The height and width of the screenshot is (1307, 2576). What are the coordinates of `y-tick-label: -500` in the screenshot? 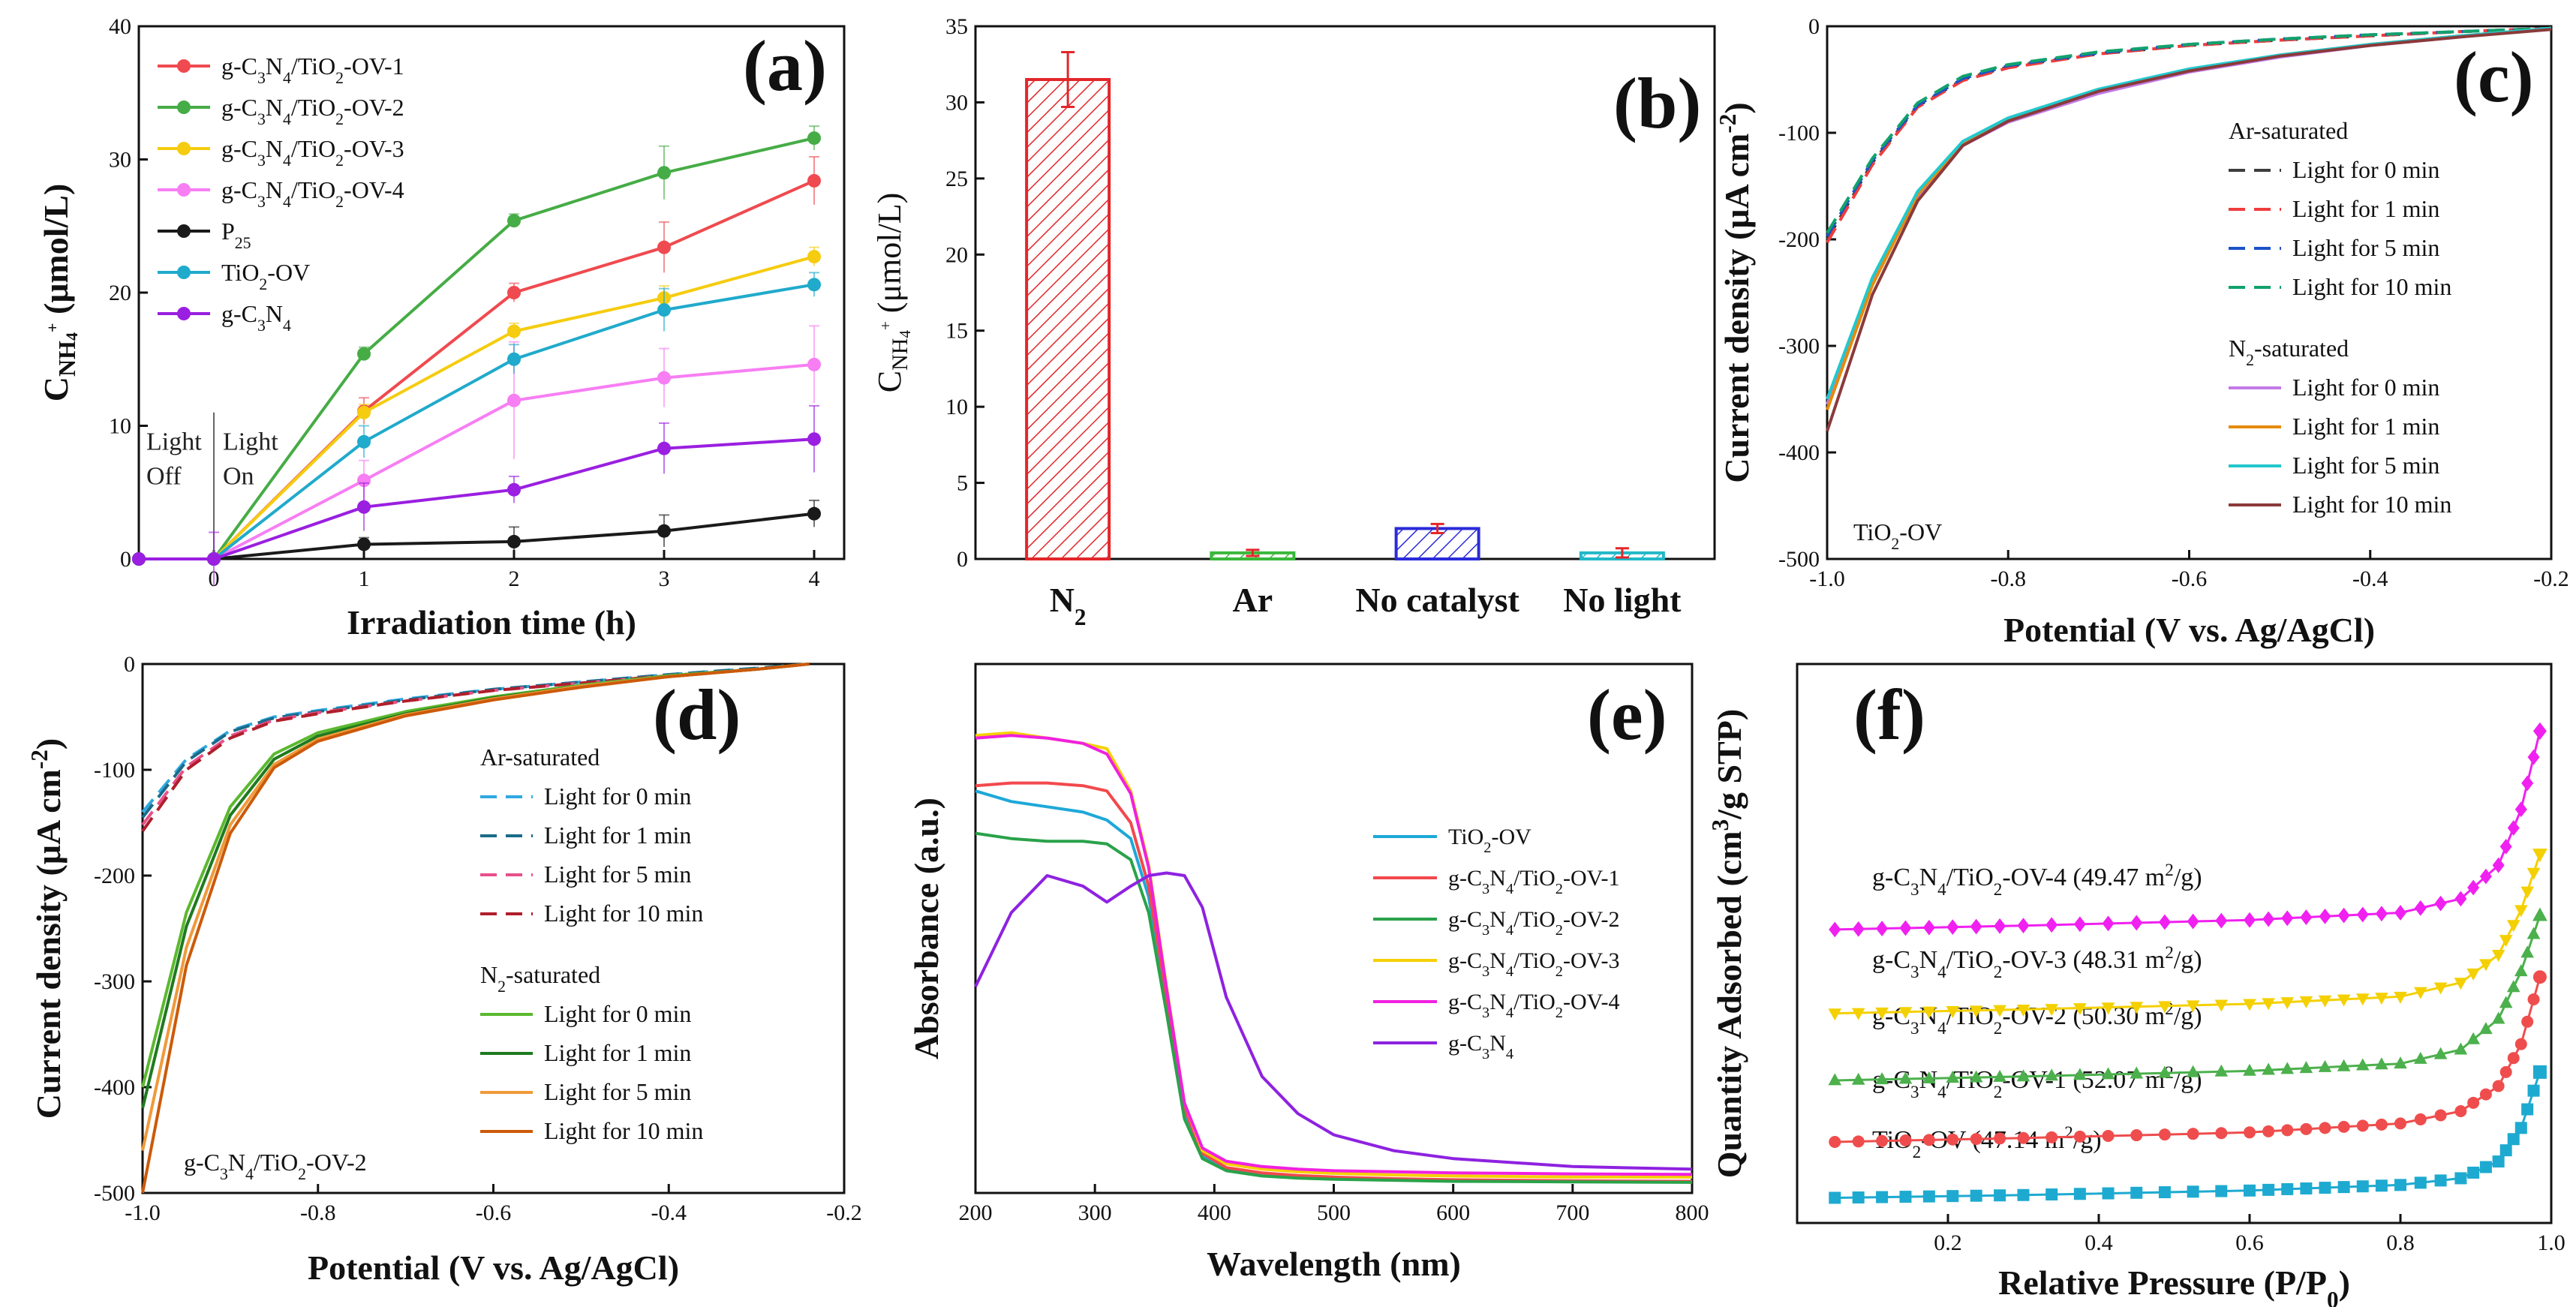 It's located at (1799, 559).